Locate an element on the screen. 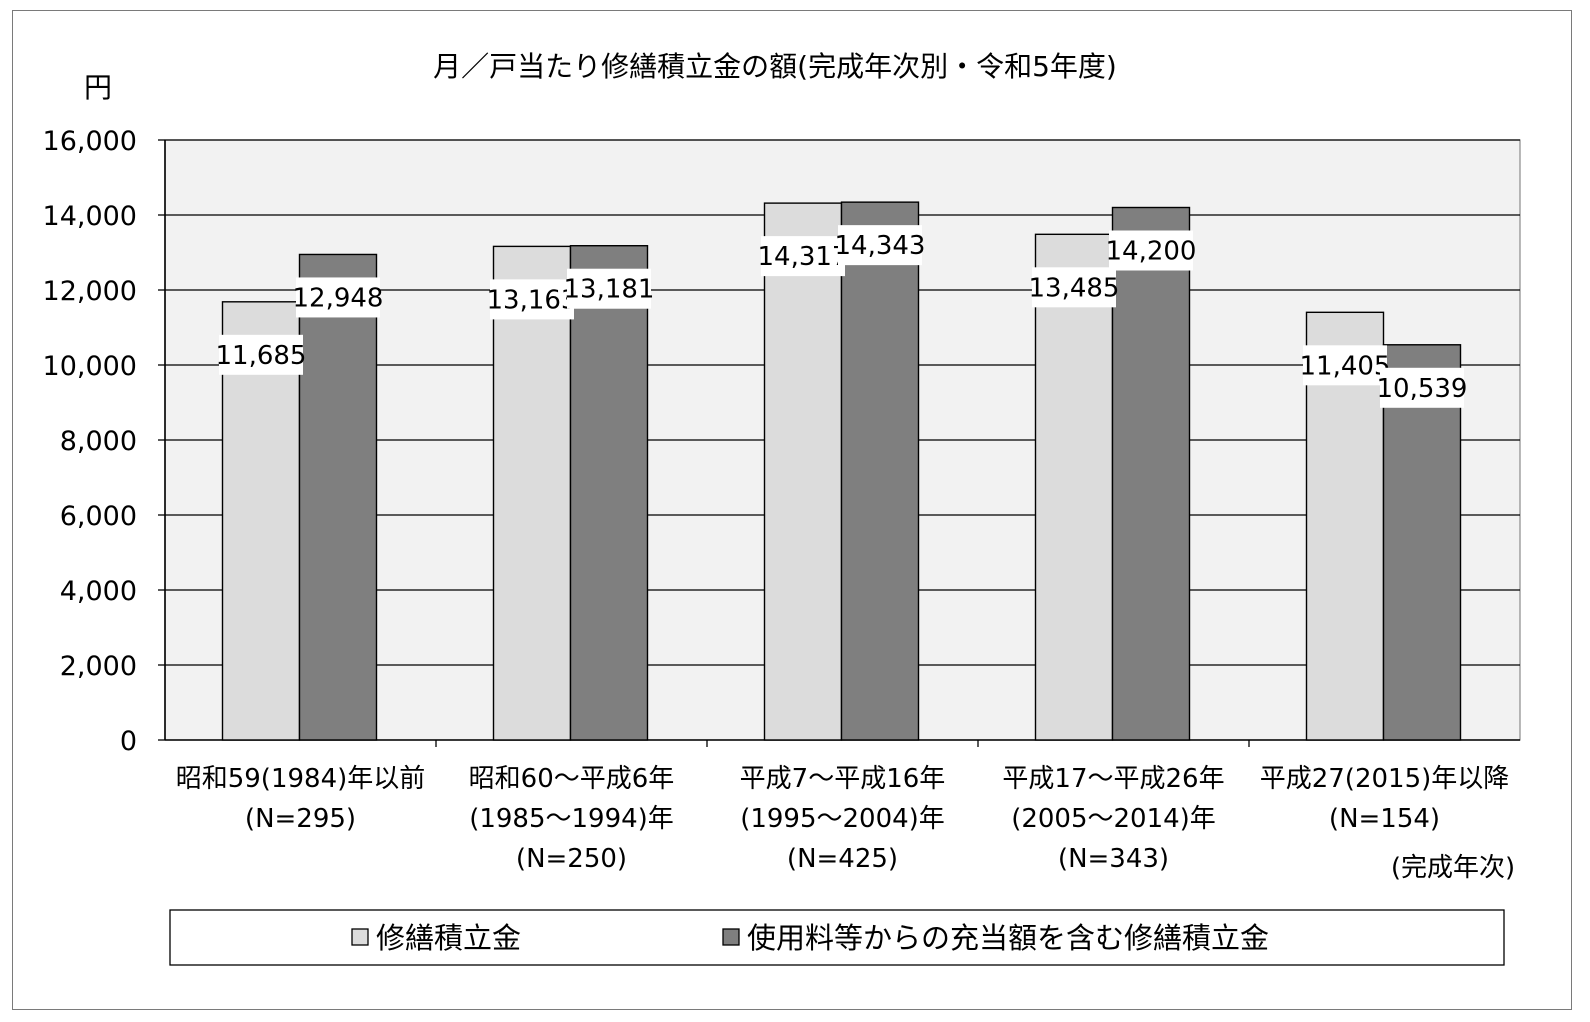 This screenshot has width=1590, height=1022. x-category-label: (N=250) is located at coordinates (571, 859).